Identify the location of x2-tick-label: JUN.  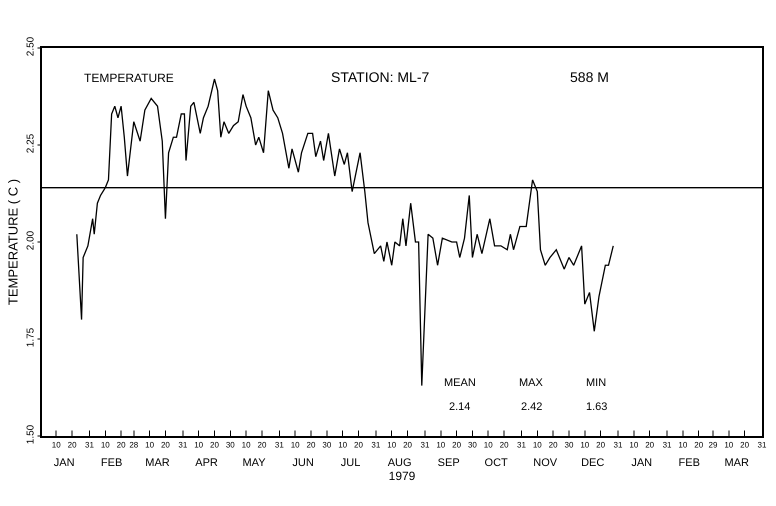
(303, 463).